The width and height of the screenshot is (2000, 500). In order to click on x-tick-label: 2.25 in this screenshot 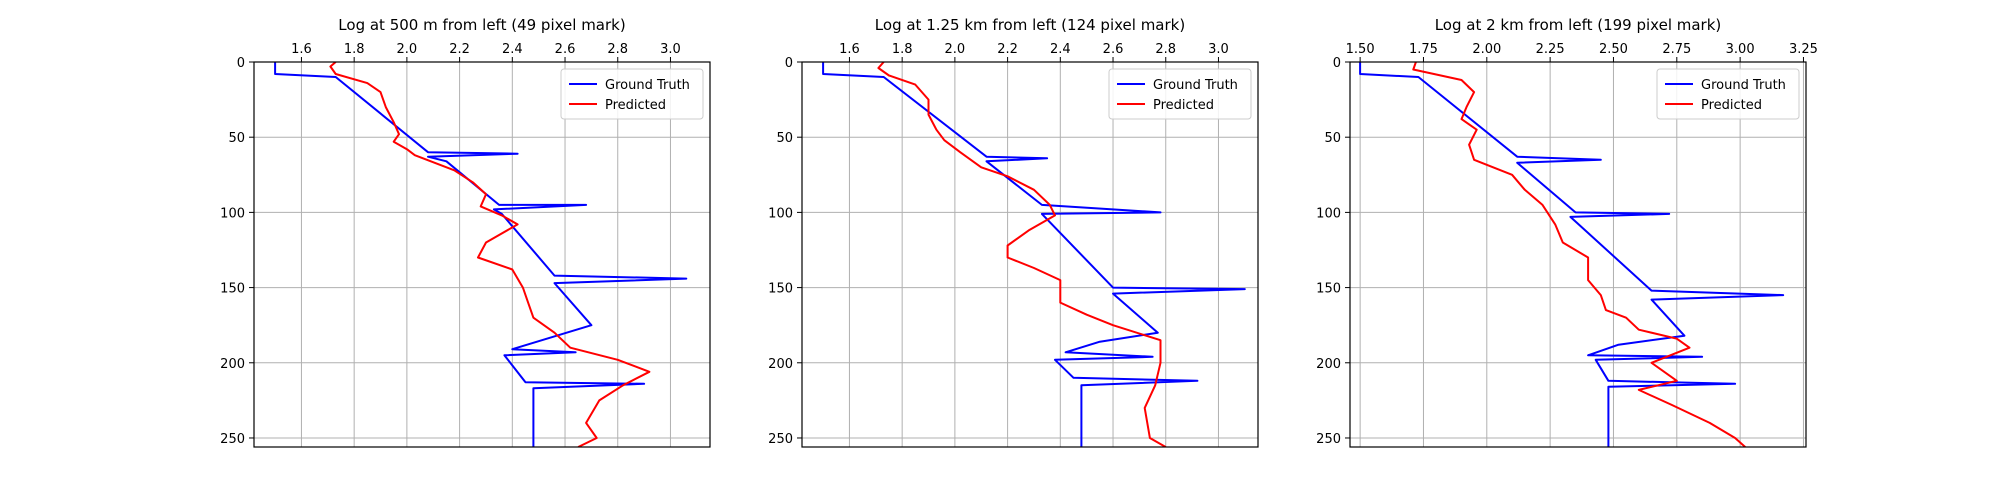, I will do `click(1550, 49)`.